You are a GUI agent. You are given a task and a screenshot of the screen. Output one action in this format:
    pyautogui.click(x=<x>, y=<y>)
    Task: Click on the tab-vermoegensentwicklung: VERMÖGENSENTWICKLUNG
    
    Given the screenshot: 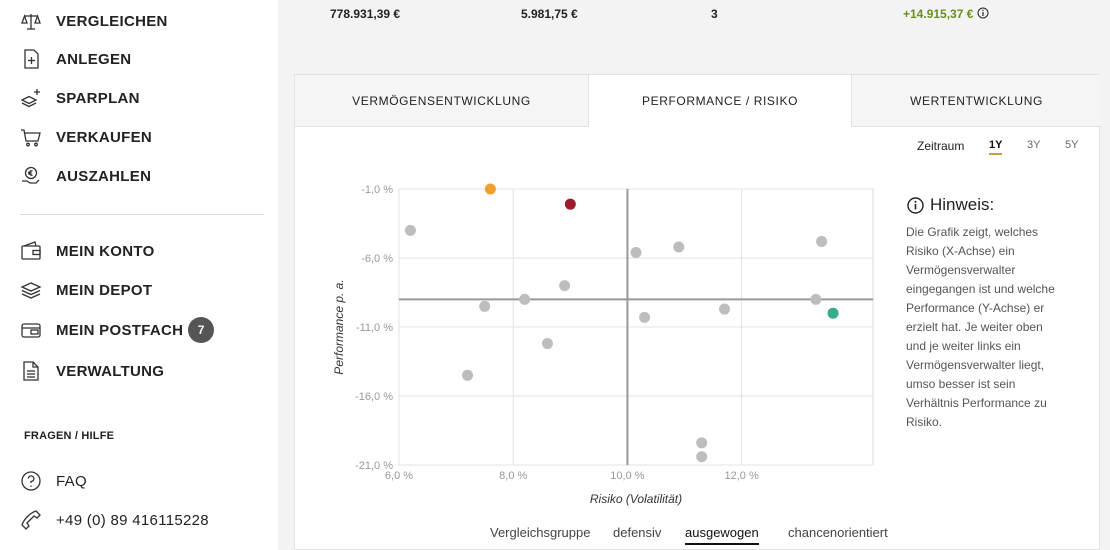 What is the action you would take?
    pyautogui.click(x=441, y=101)
    